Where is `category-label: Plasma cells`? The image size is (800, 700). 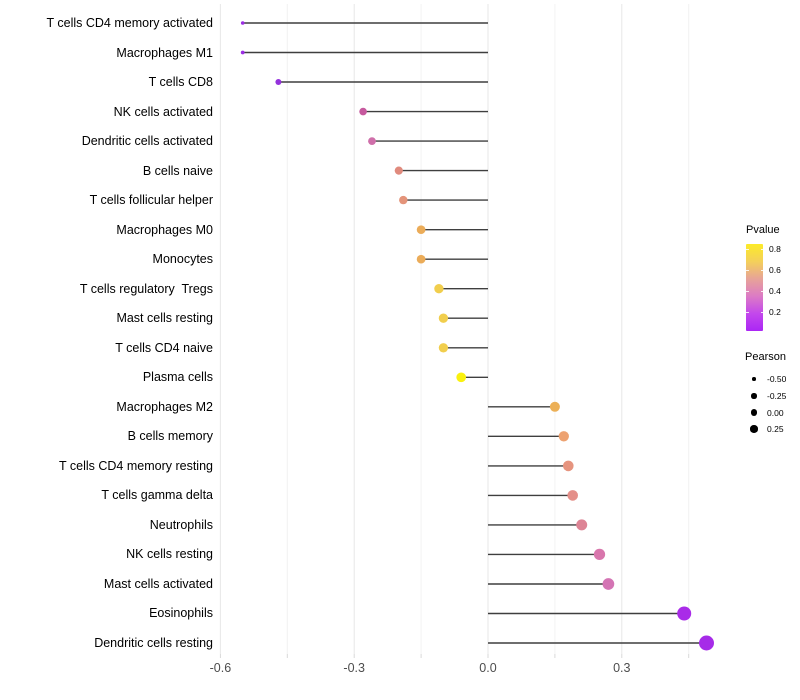
category-label: Plasma cells is located at coordinates (177, 377).